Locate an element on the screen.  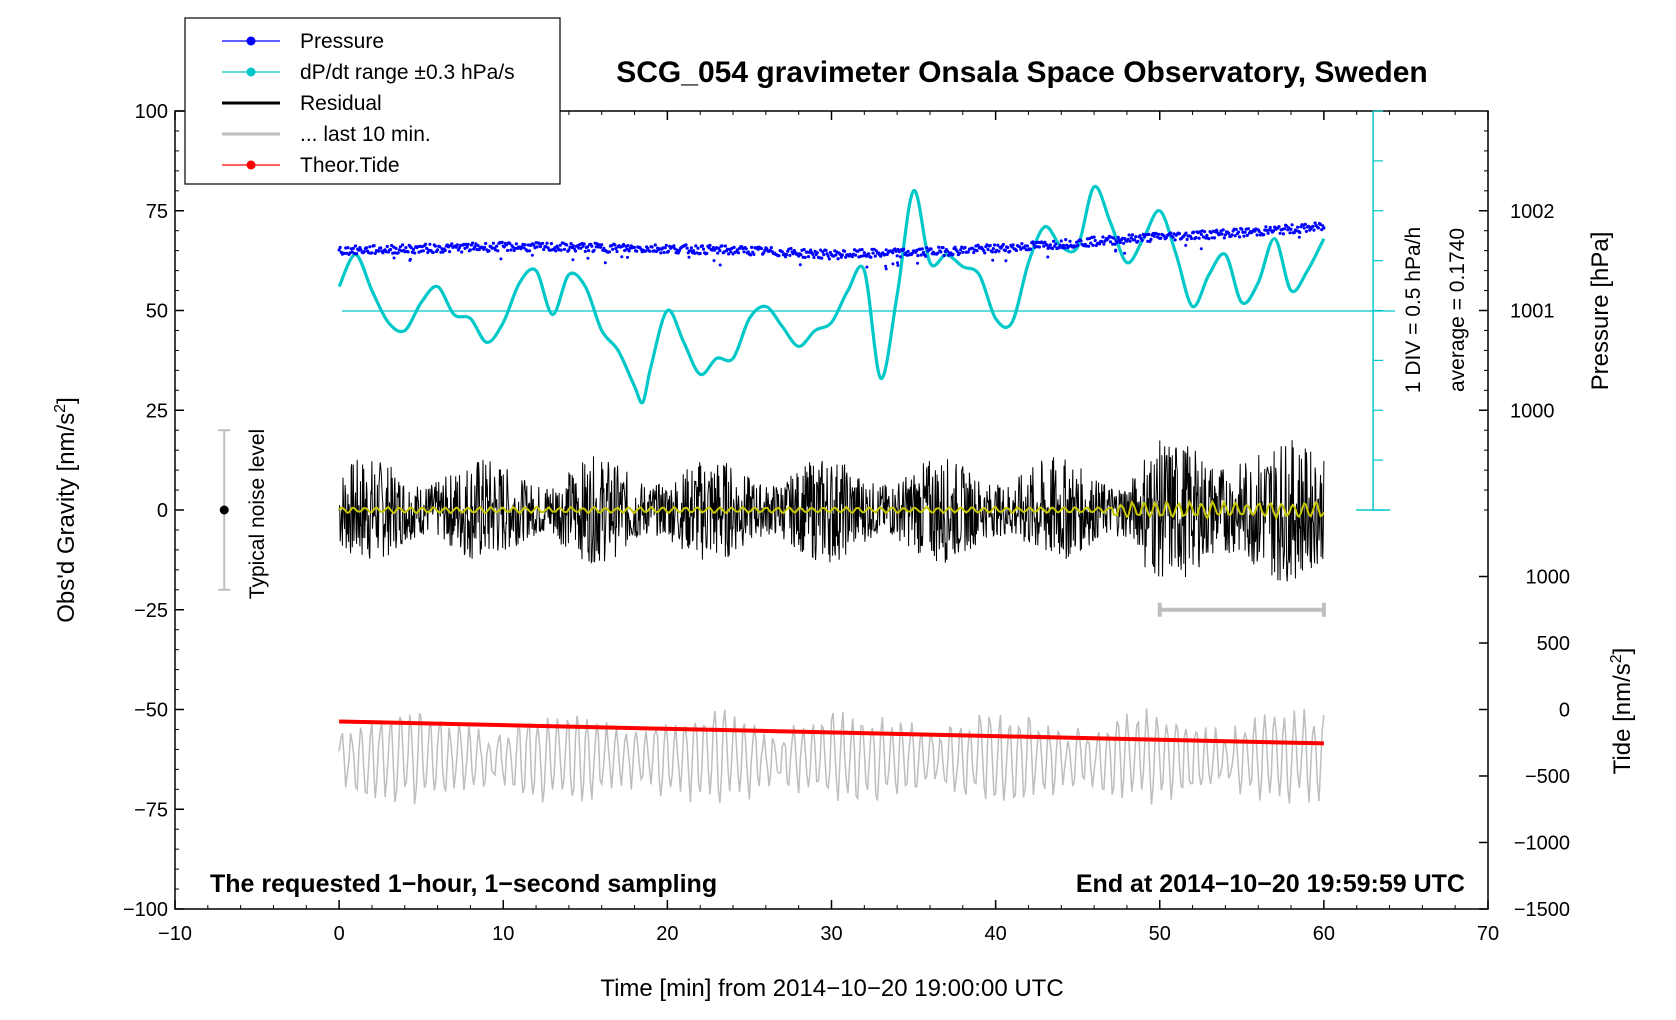
x-tick-label: −10 is located at coordinates (175, 934).